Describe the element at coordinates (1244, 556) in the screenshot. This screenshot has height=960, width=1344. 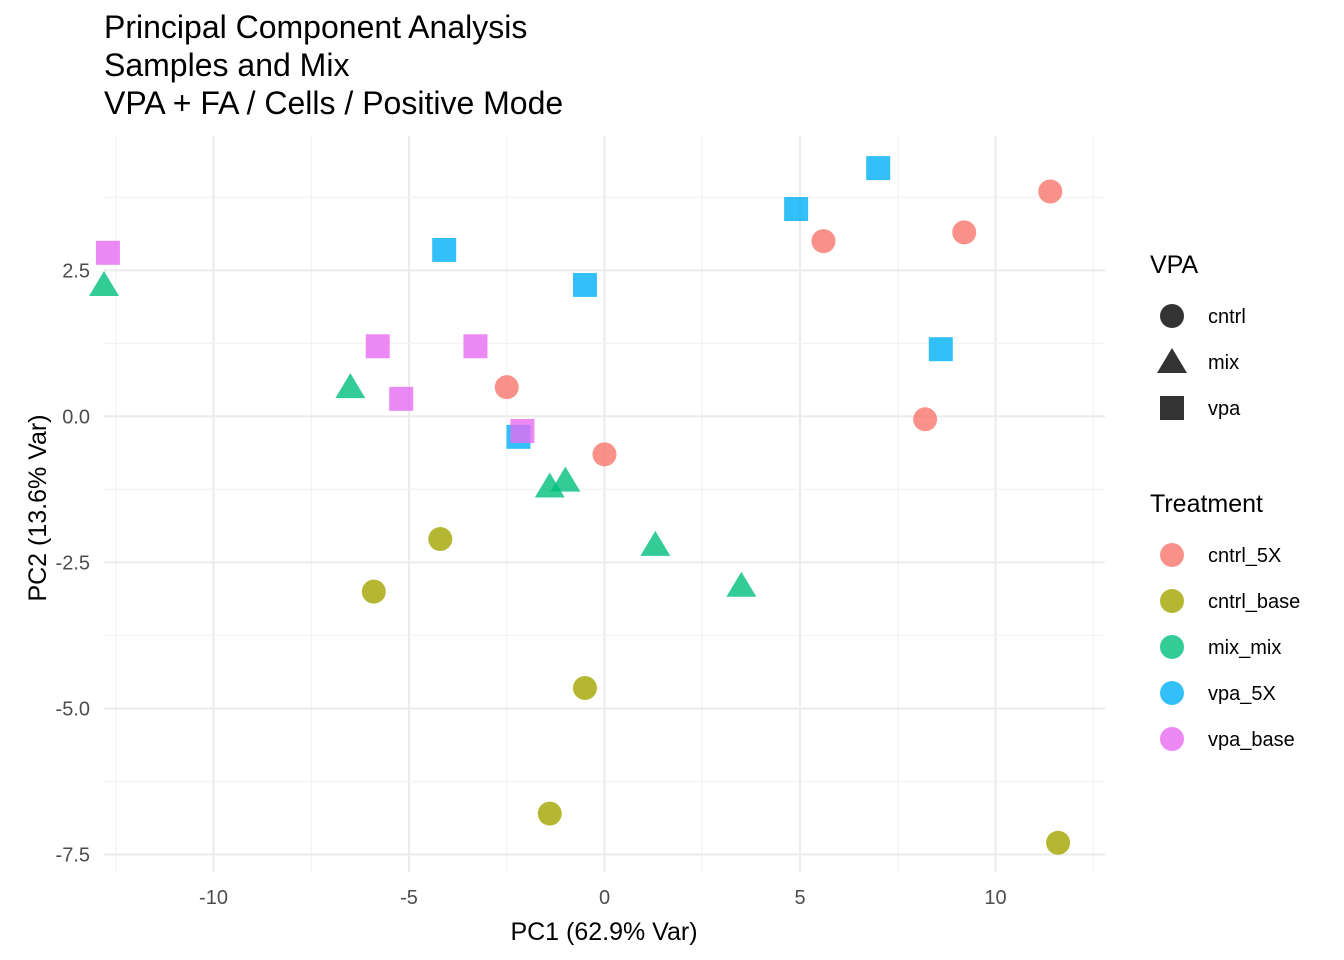
I see `legend-label-cntrl_5X: cntrl_5X` at that location.